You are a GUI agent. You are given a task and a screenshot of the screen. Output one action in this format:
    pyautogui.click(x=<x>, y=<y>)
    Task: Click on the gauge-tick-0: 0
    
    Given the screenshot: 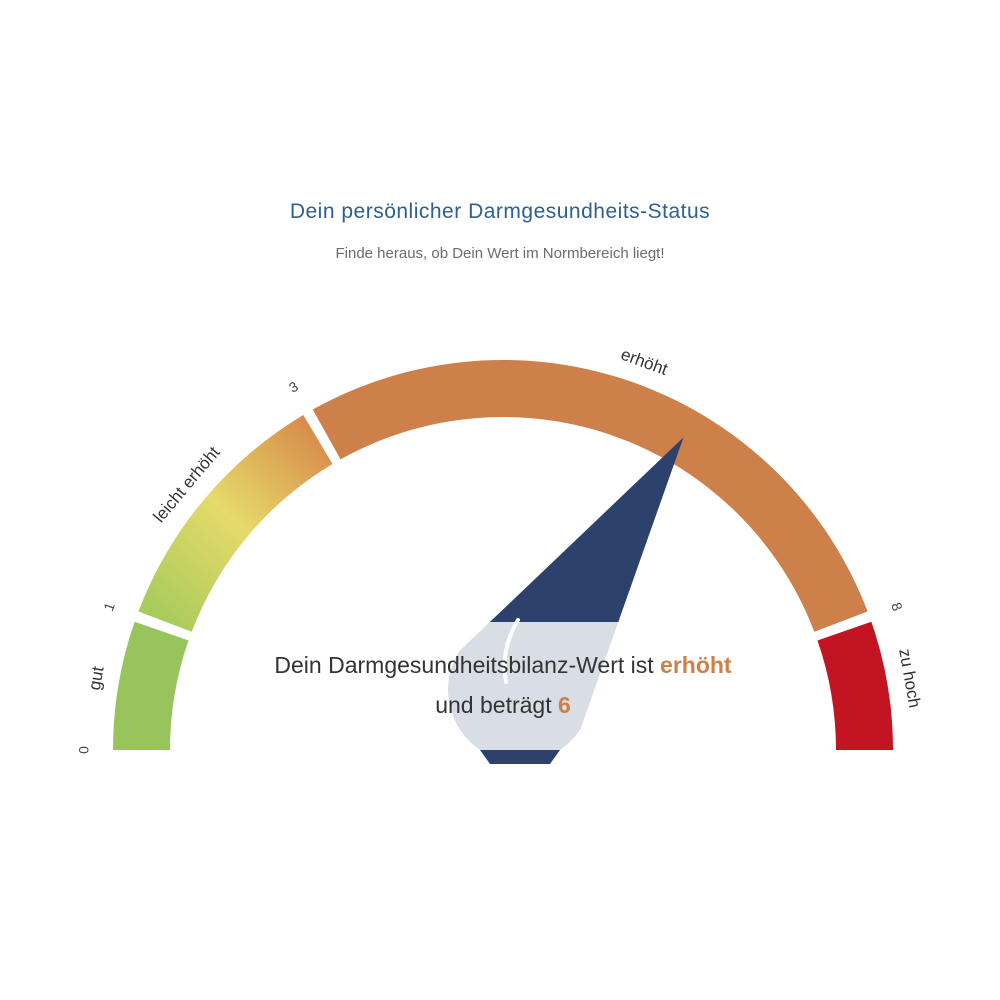 What is the action you would take?
    pyautogui.click(x=84, y=750)
    